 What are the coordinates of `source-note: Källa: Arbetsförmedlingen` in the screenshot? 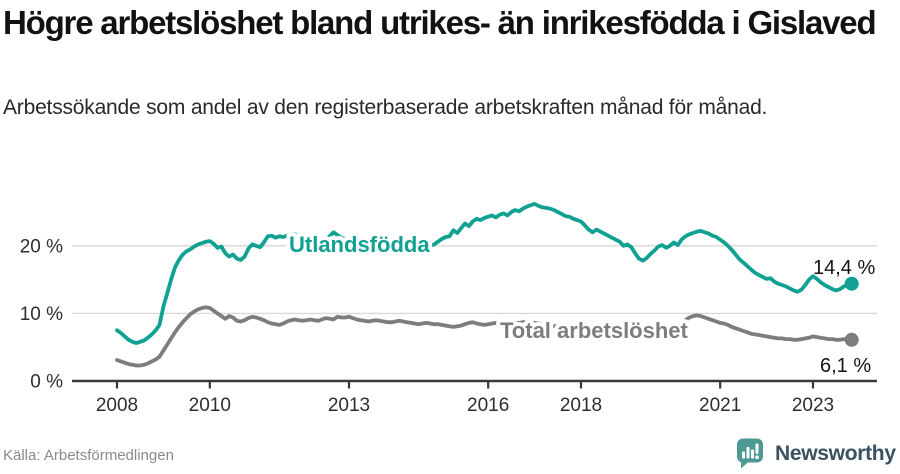 It's located at (88, 455).